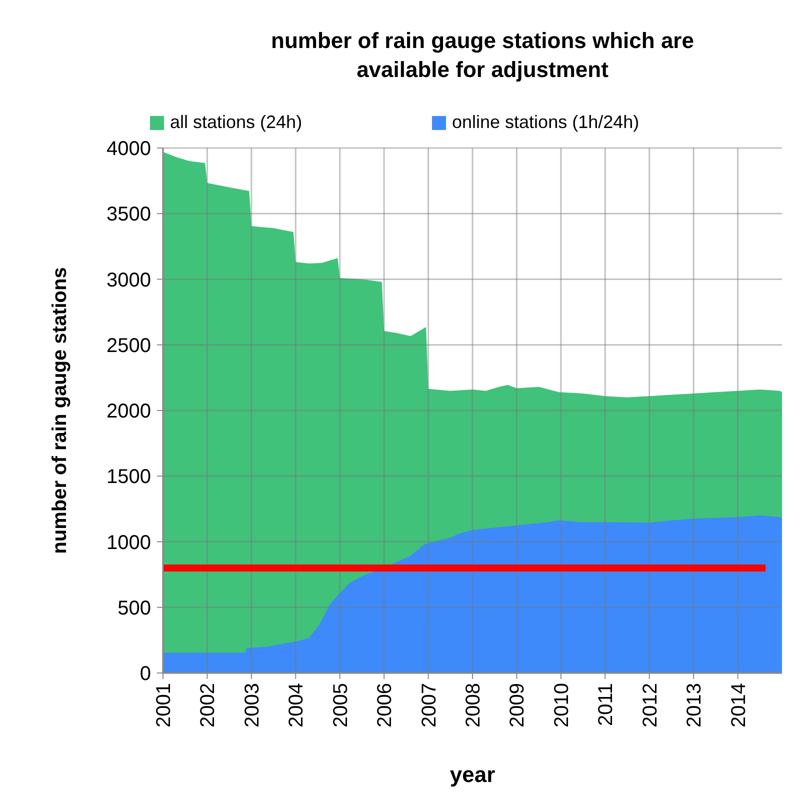  I want to click on legend-label: all stations (24h), so click(236, 122).